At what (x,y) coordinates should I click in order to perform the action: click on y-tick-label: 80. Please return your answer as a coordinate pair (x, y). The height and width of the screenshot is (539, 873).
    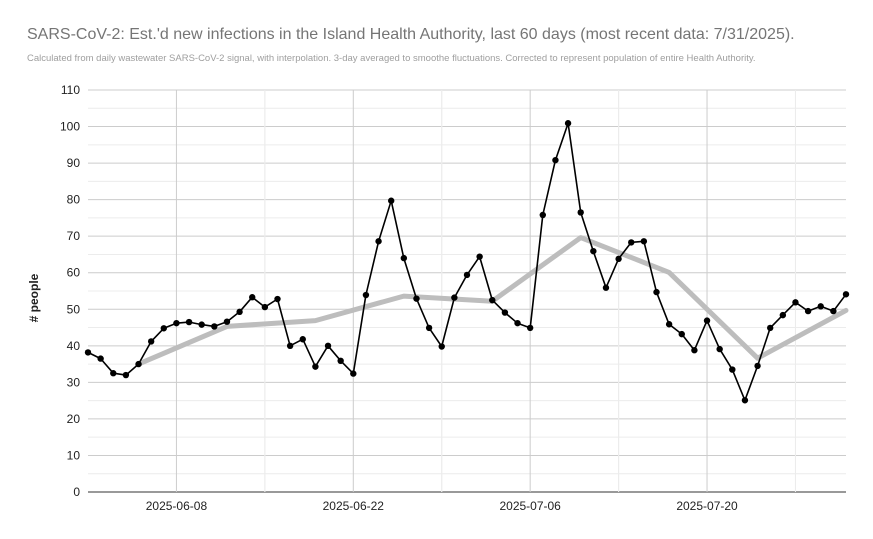
    Looking at the image, I should click on (74, 200).